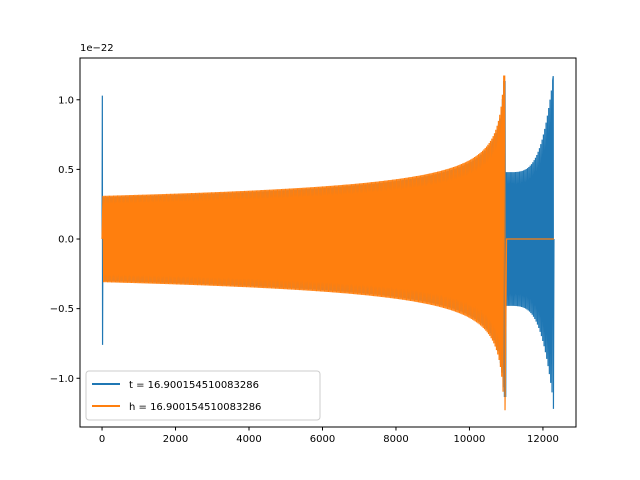  I want to click on legend-label-h: h = 16.900154510083286, so click(195, 407).